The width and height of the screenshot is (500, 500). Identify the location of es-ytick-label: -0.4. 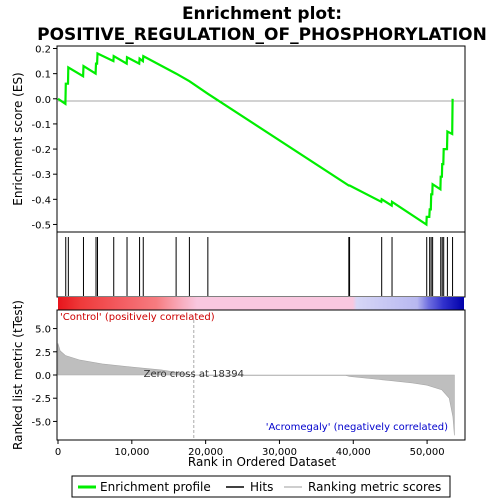
(41, 200).